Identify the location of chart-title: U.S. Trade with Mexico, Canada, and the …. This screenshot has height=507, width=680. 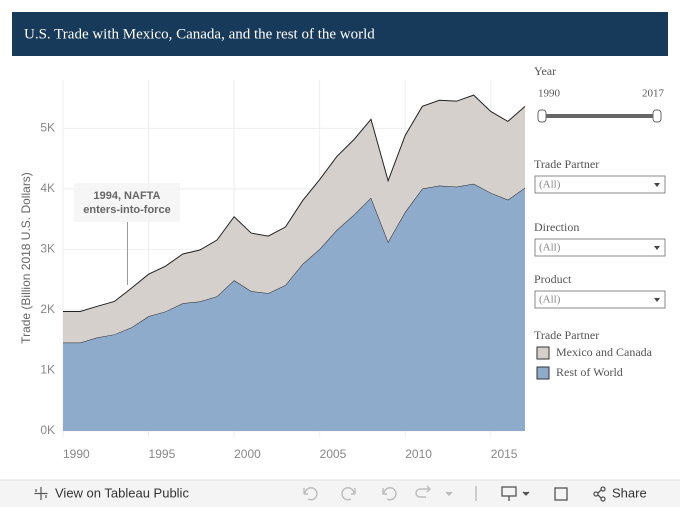
(199, 34).